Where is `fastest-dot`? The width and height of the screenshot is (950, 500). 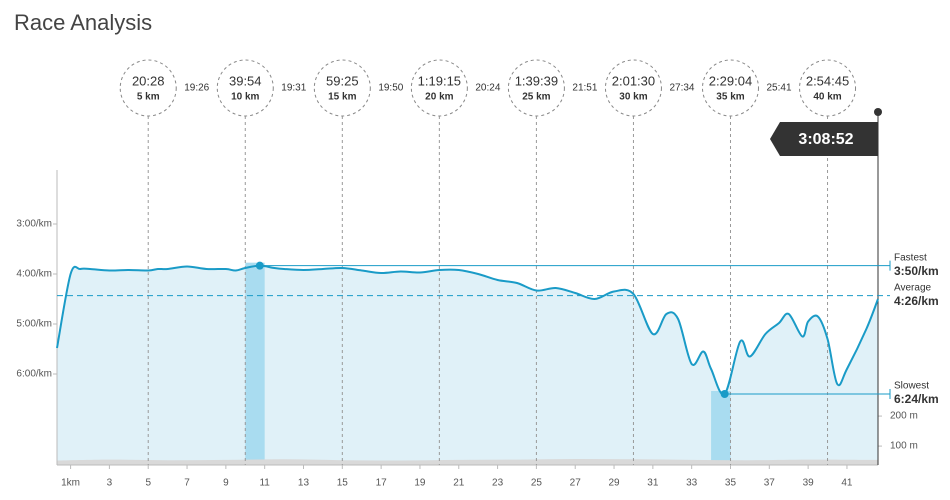
fastest-dot is located at coordinates (259, 265).